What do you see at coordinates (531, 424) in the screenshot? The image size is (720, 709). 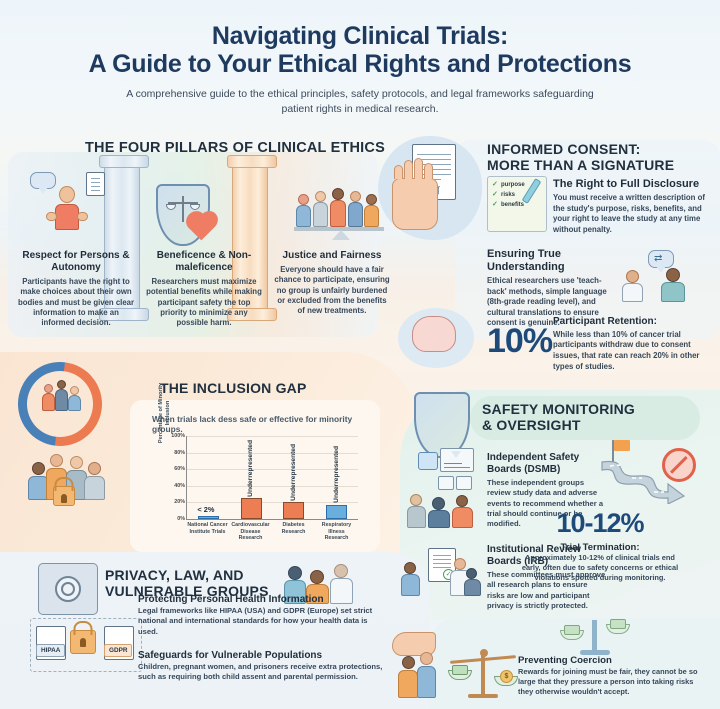 I see `safety-heading-line2: & OVERSIGHT` at bounding box center [531, 424].